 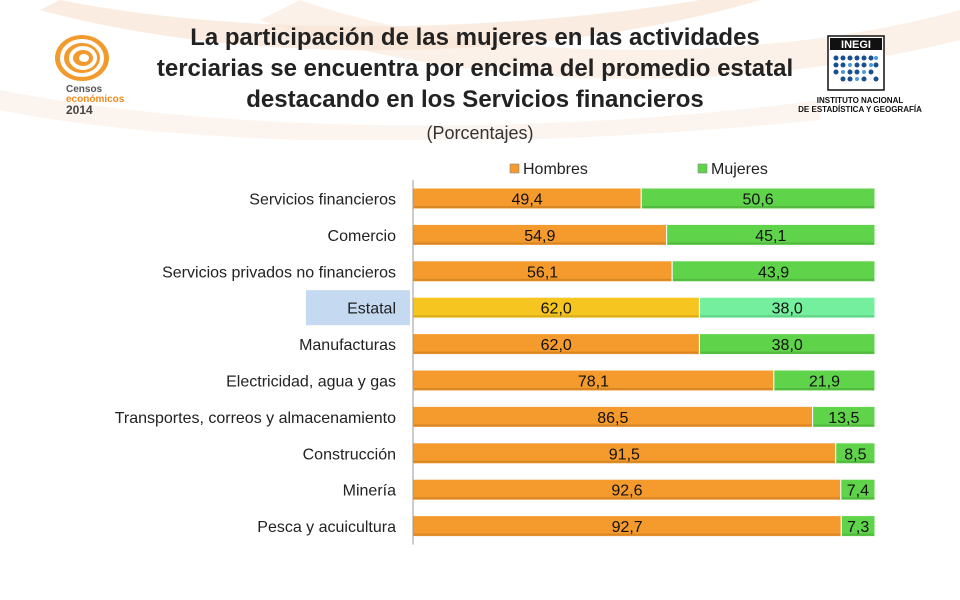 I want to click on value-label-mujeres: 43,9, so click(x=773, y=272).